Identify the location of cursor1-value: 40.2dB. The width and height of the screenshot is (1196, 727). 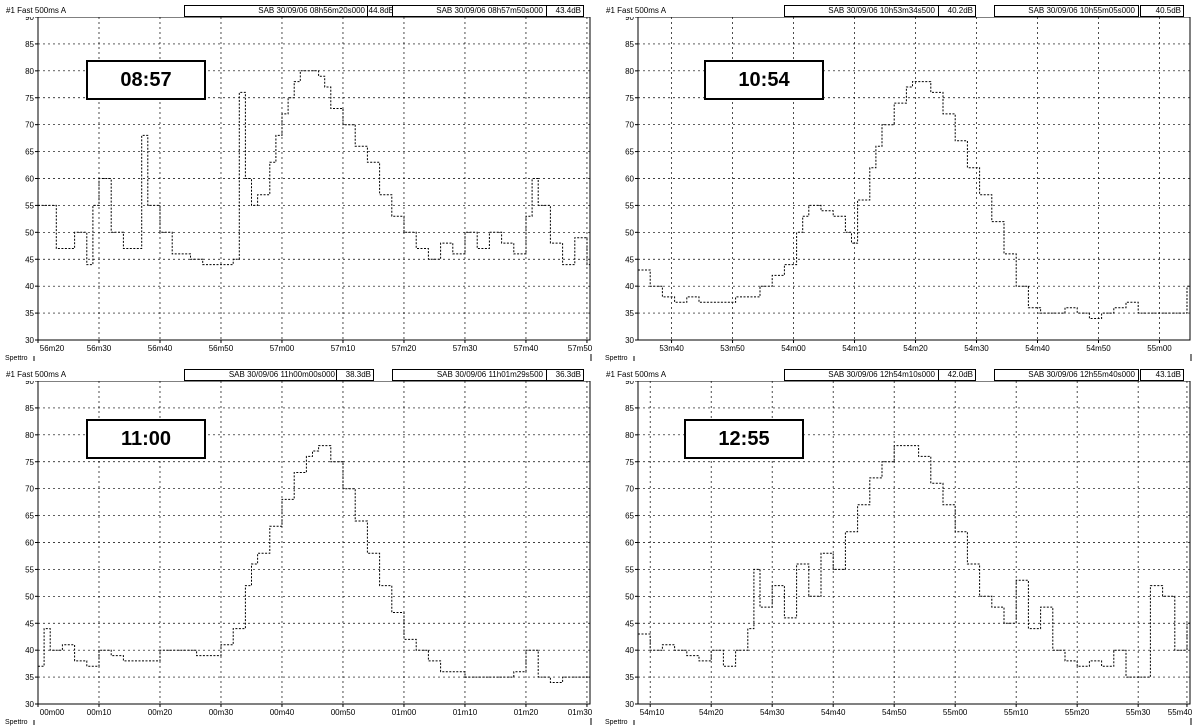
(957, 11).